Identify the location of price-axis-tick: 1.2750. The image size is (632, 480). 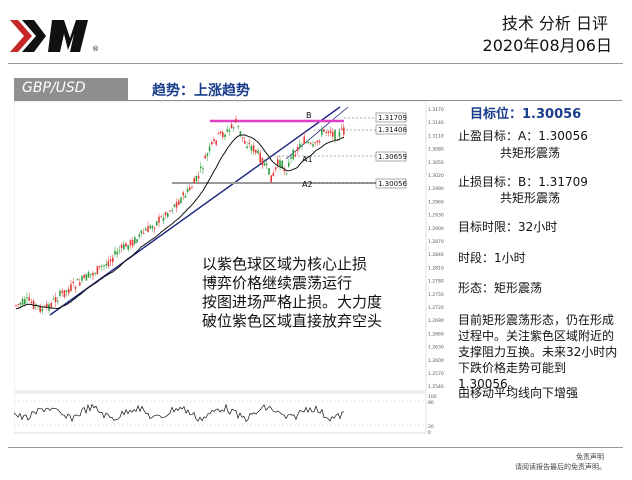
(436, 295).